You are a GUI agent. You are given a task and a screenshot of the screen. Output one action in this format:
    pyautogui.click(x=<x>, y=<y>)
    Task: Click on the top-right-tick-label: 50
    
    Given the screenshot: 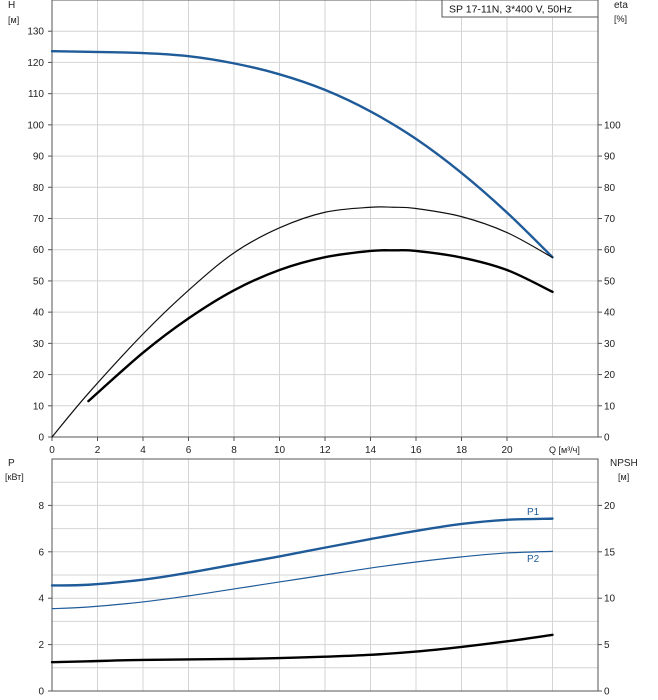 What is the action you would take?
    pyautogui.click(x=610, y=281)
    